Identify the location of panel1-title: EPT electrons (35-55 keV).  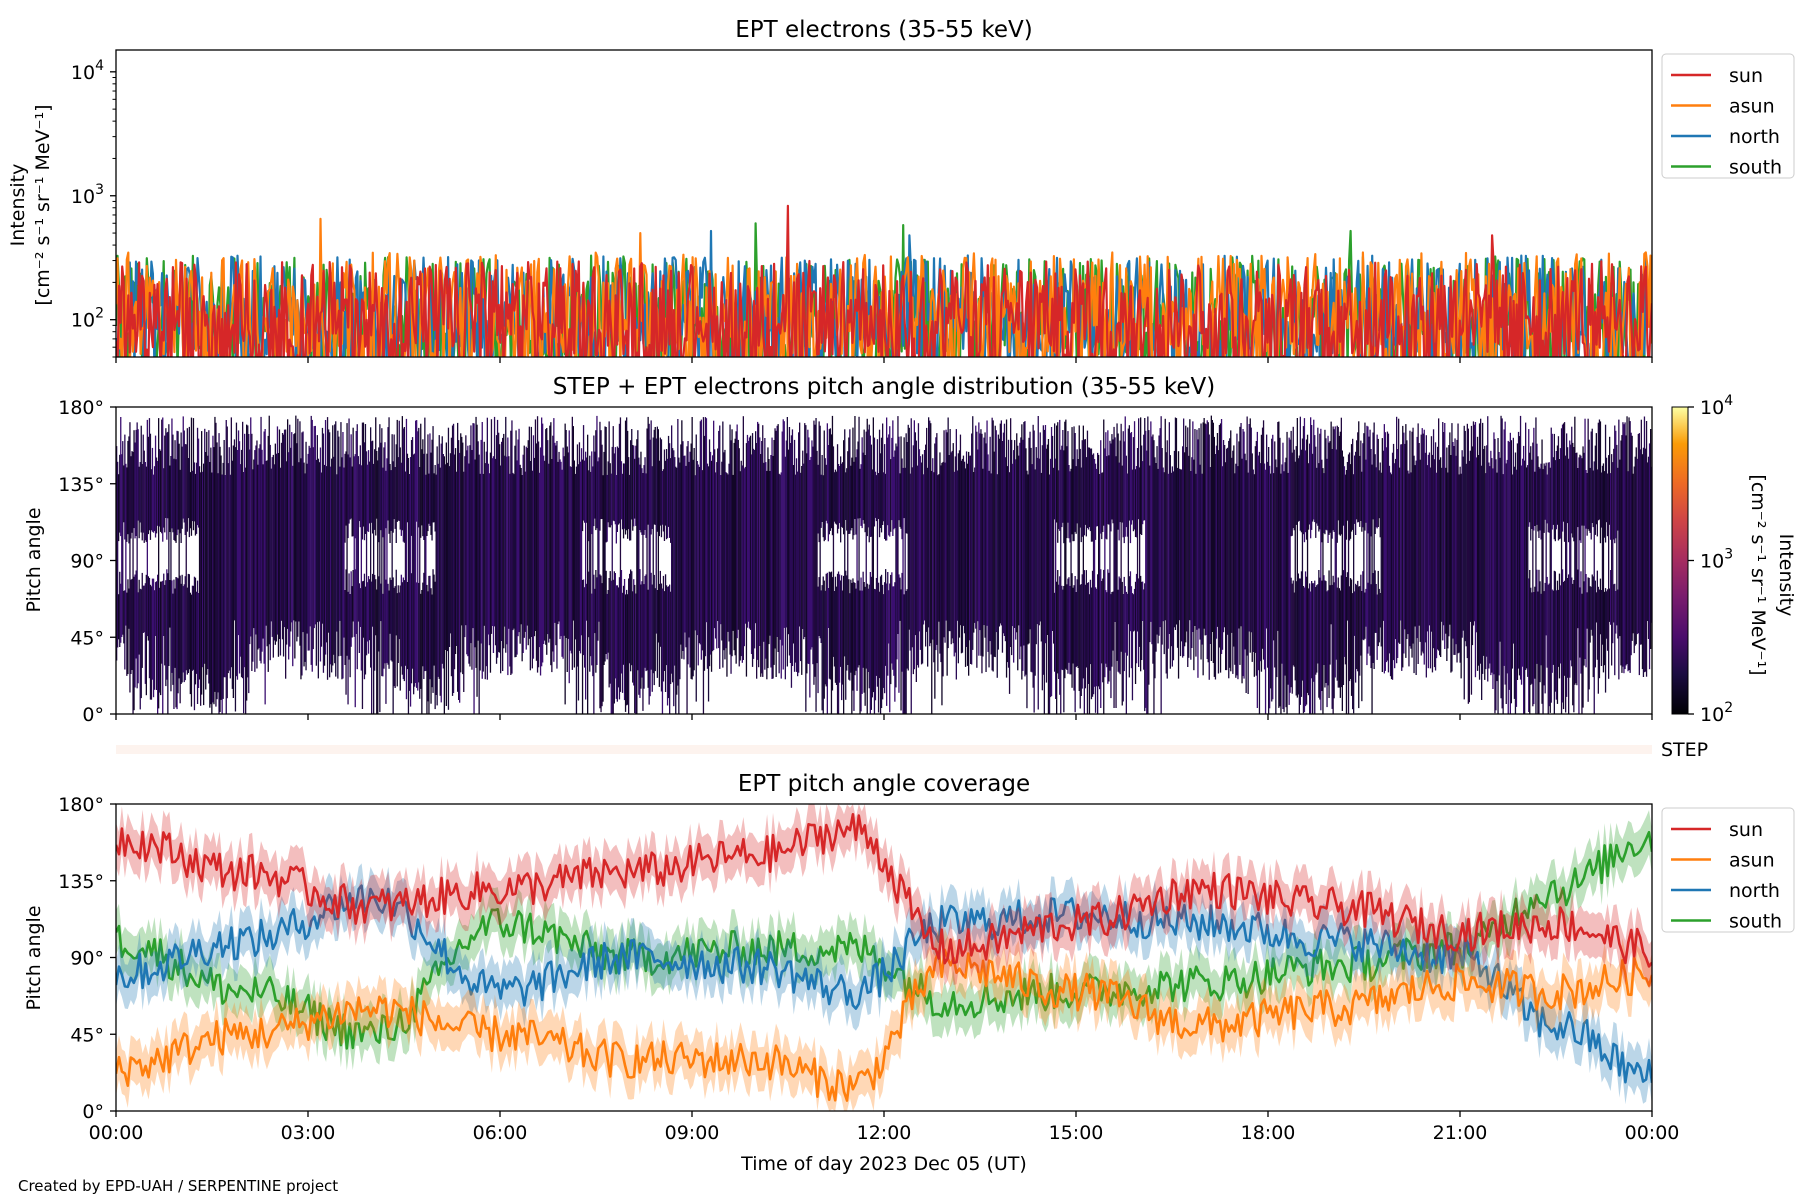
(883, 30).